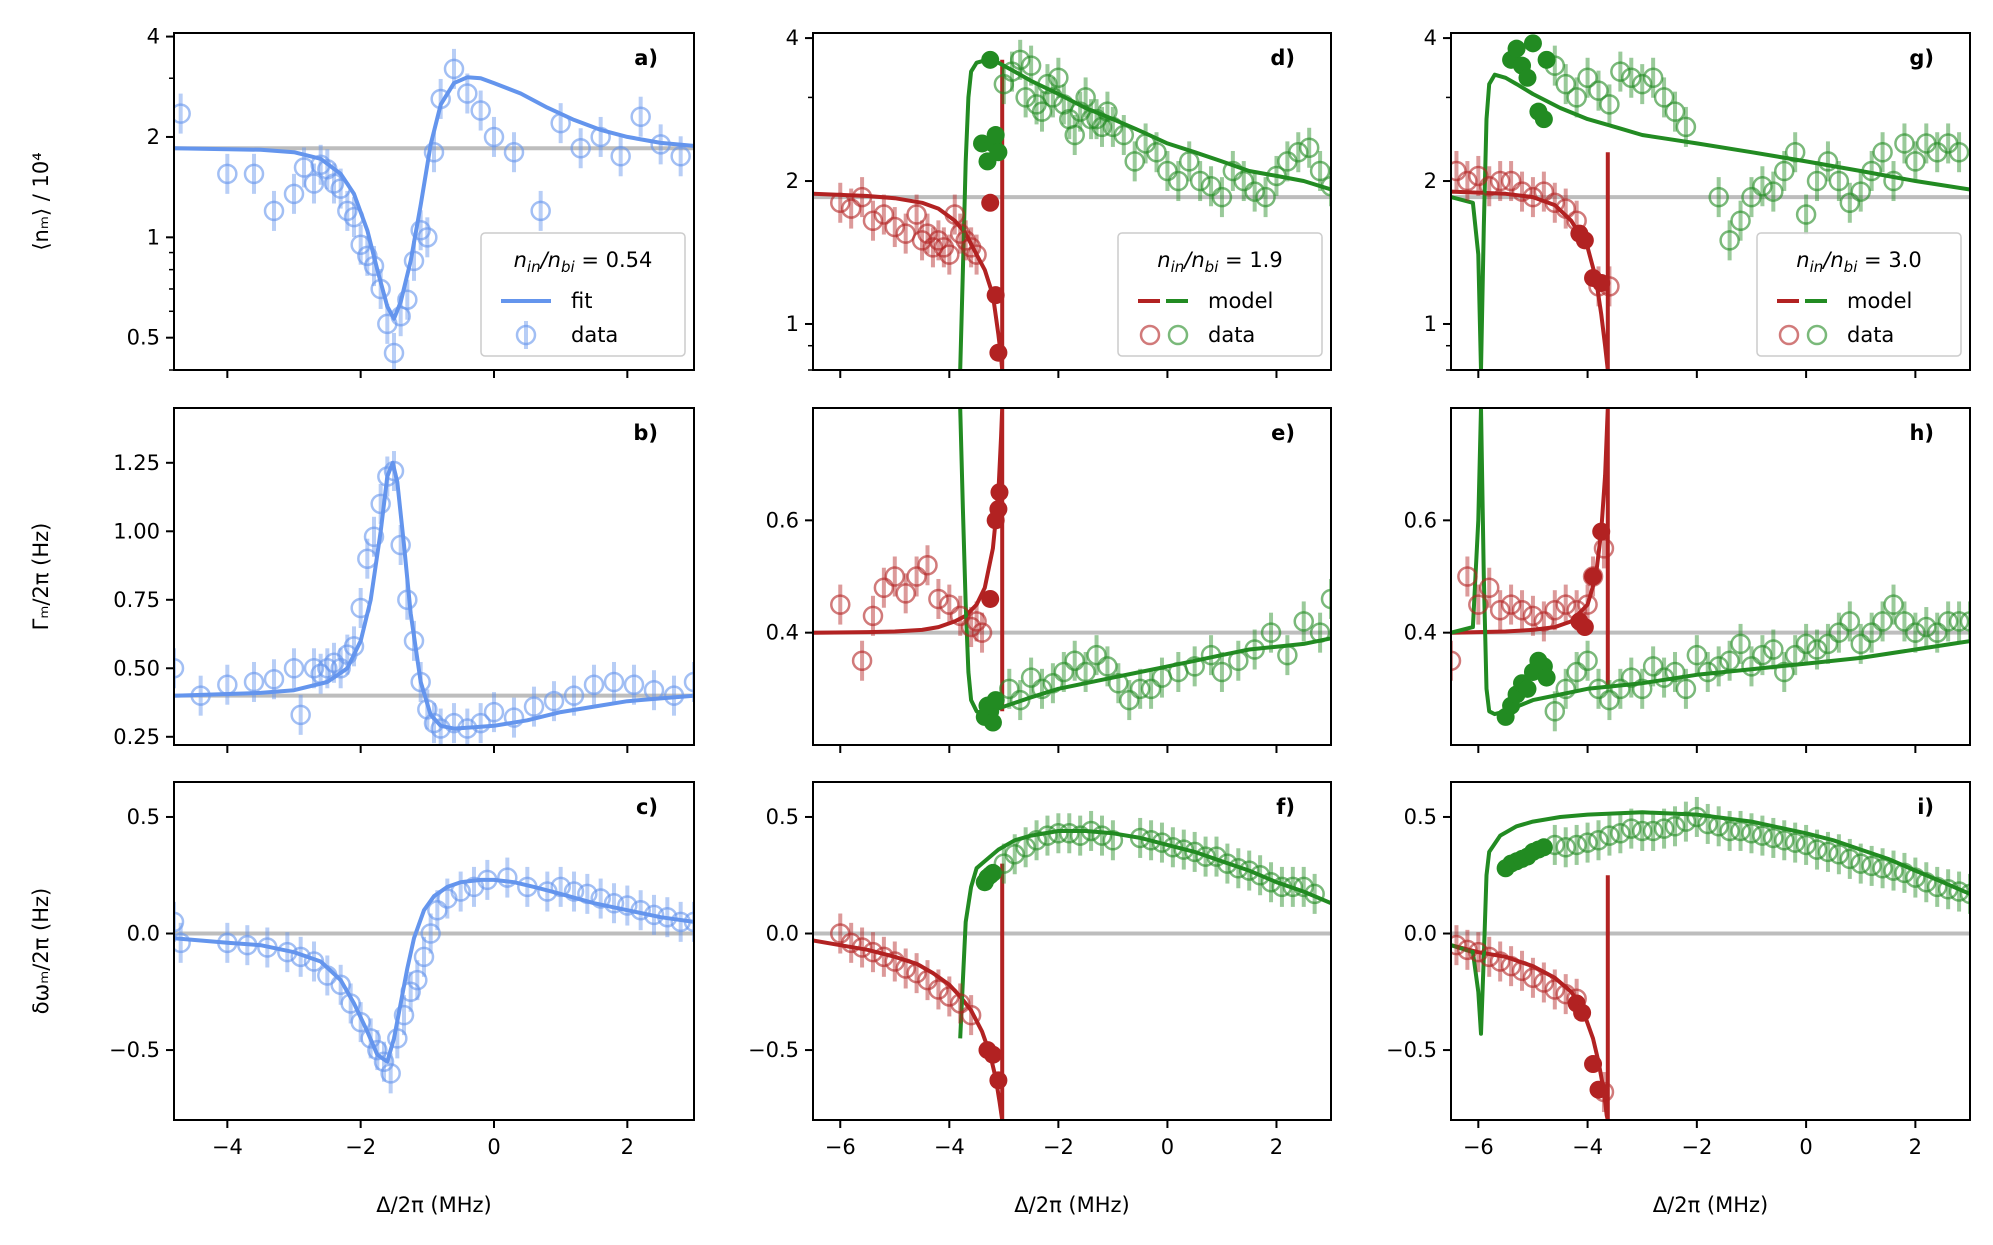 This screenshot has width=1993, height=1245. What do you see at coordinates (993, 1065) in the screenshot?
I see `series-f-data-red-filled` at bounding box center [993, 1065].